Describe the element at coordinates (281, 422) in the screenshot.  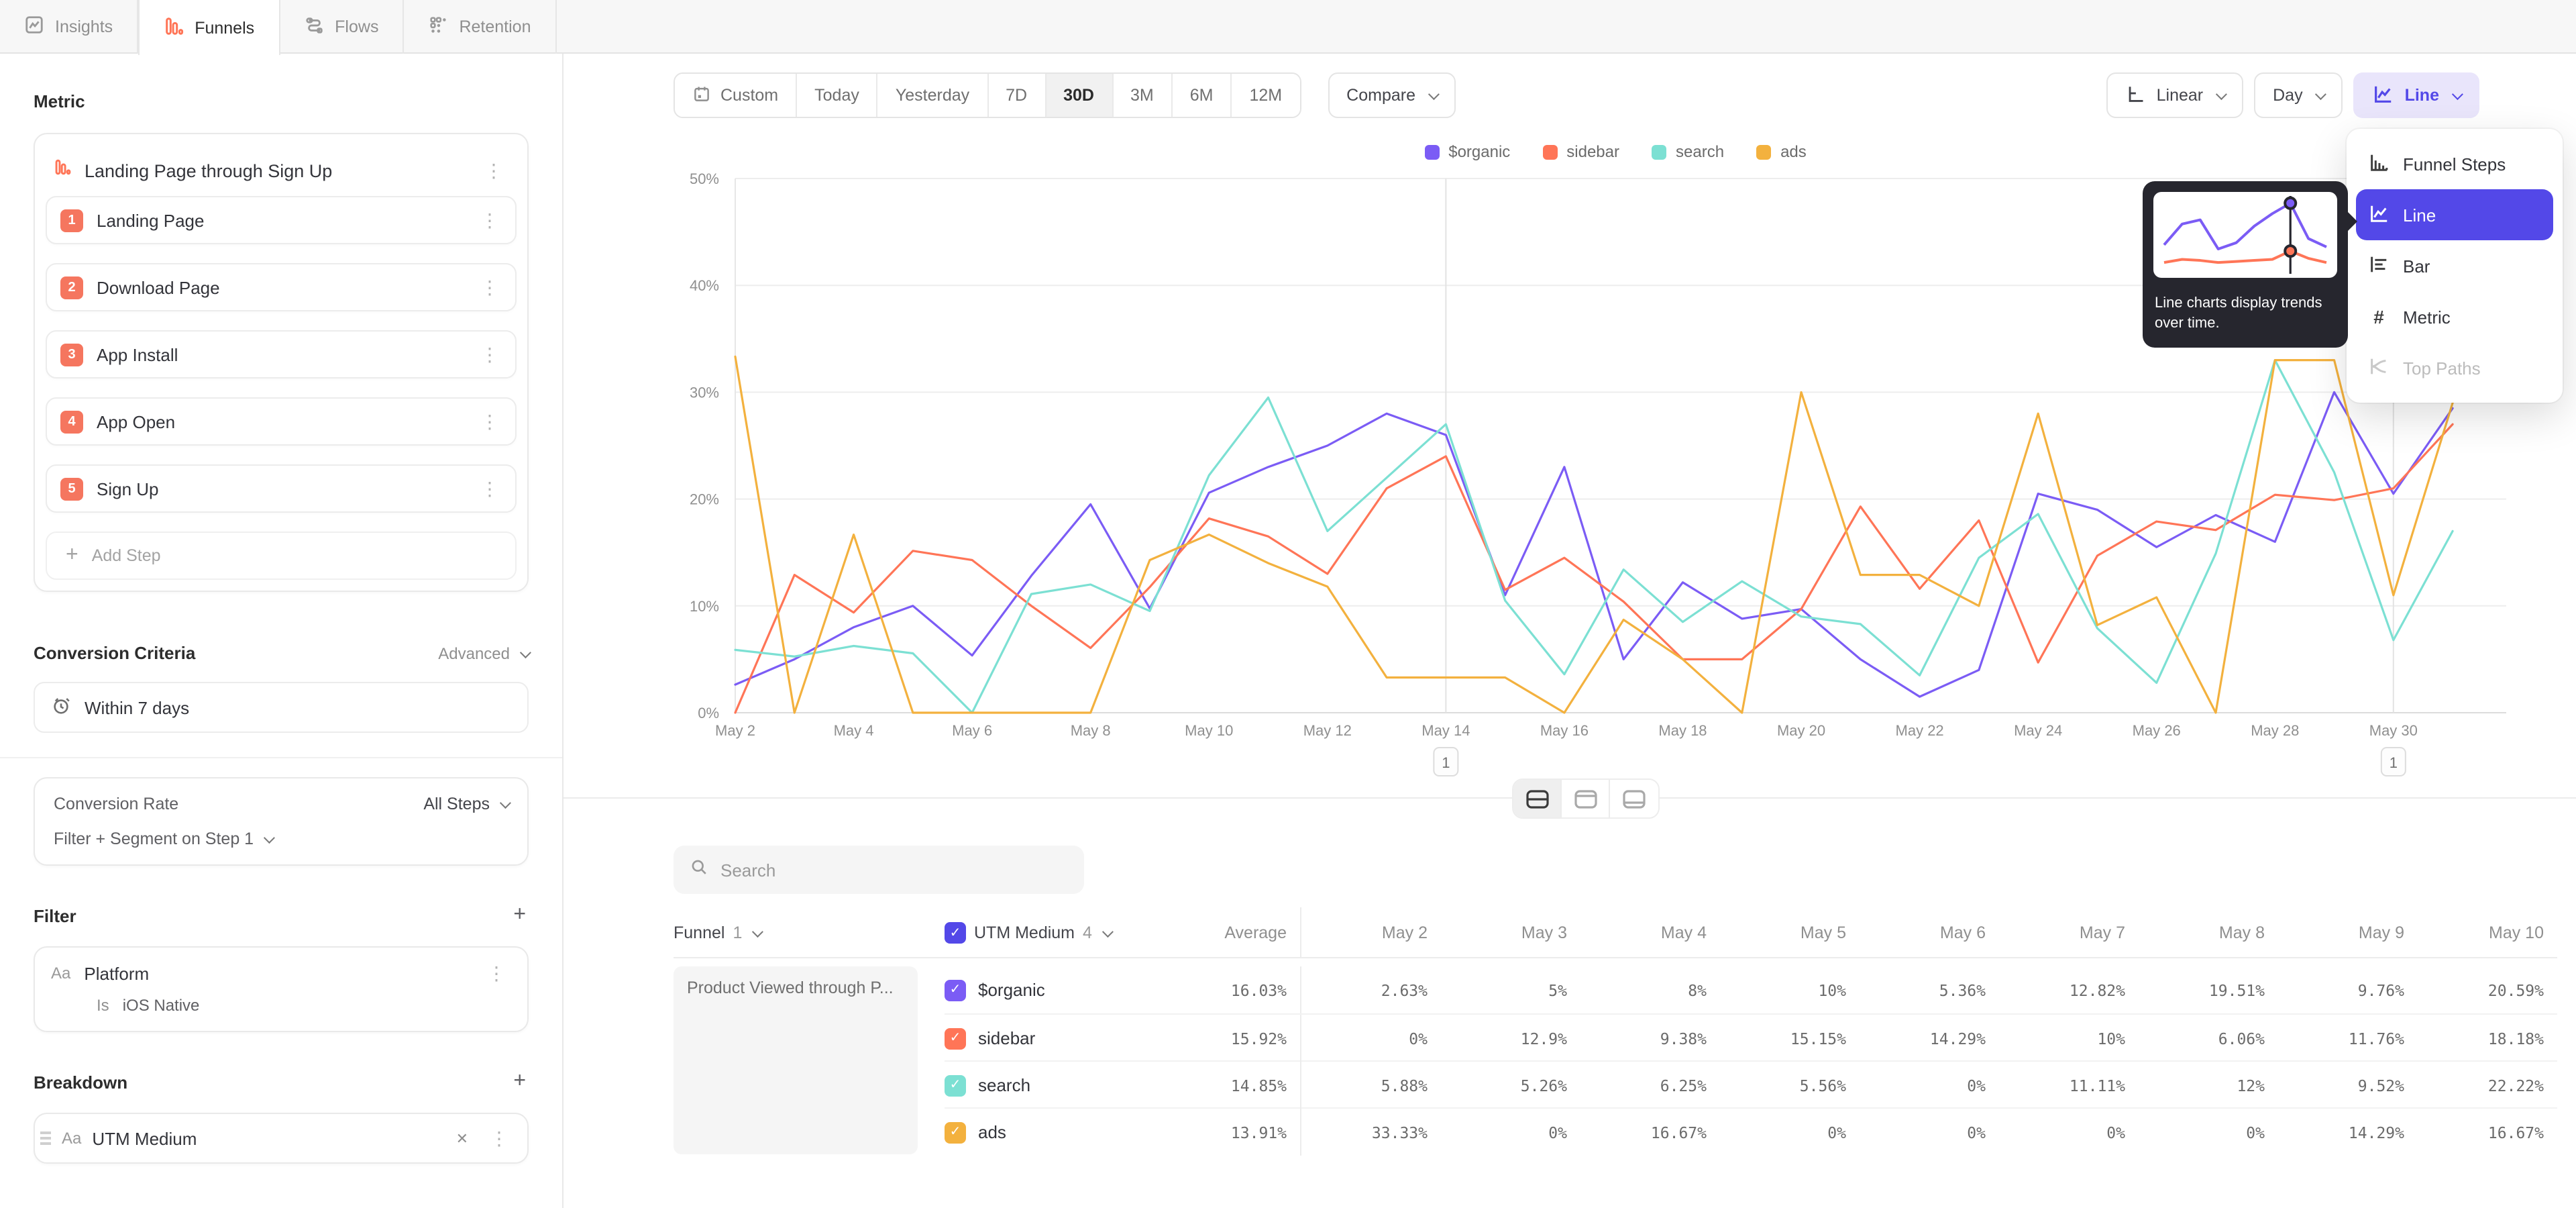
I see `funnel-step-4: 4 App Open ⋮` at that location.